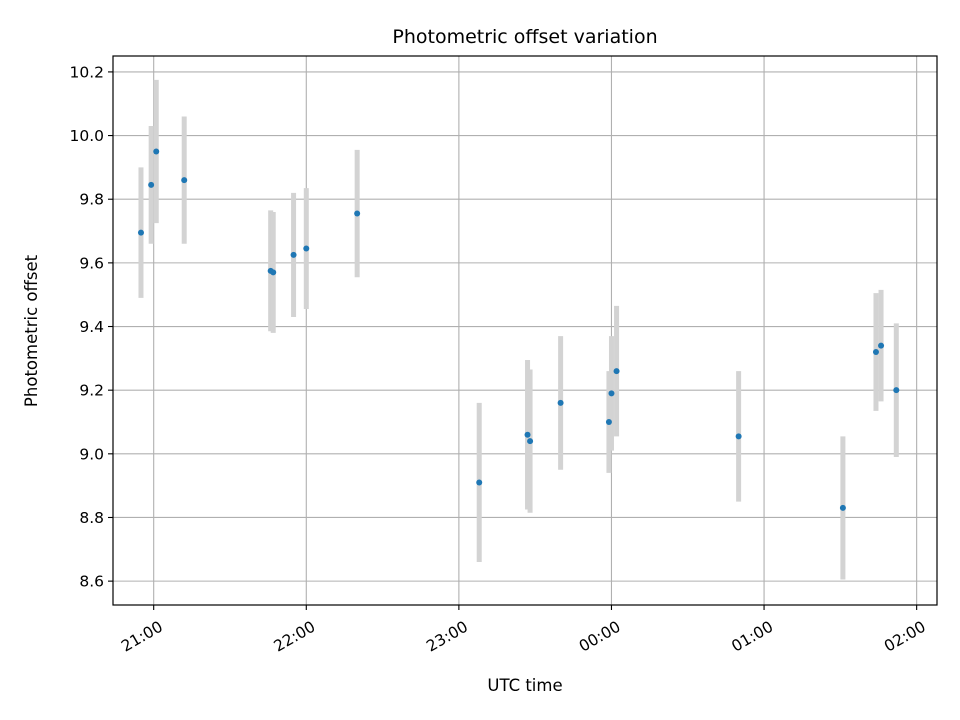  What do you see at coordinates (523, 630) in the screenshot?
I see `x-axis: 21:00 22:00 23:00 00:00 01:00 02:00` at bounding box center [523, 630].